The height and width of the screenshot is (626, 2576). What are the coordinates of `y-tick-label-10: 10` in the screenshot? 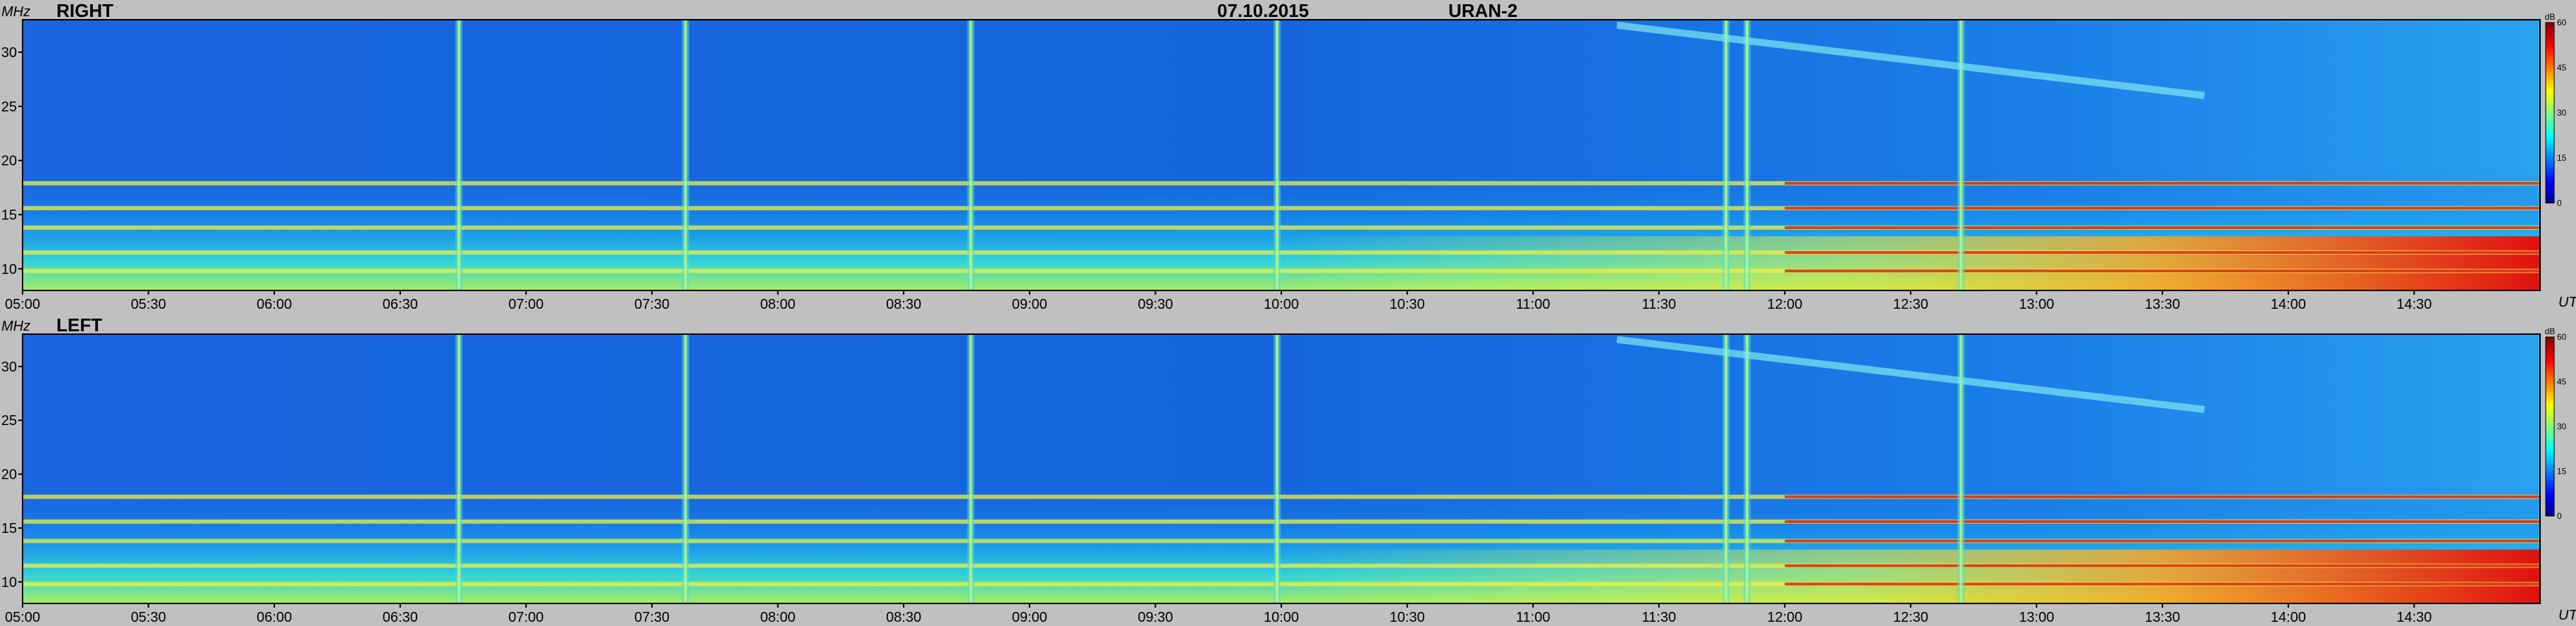 It's located at (9, 269).